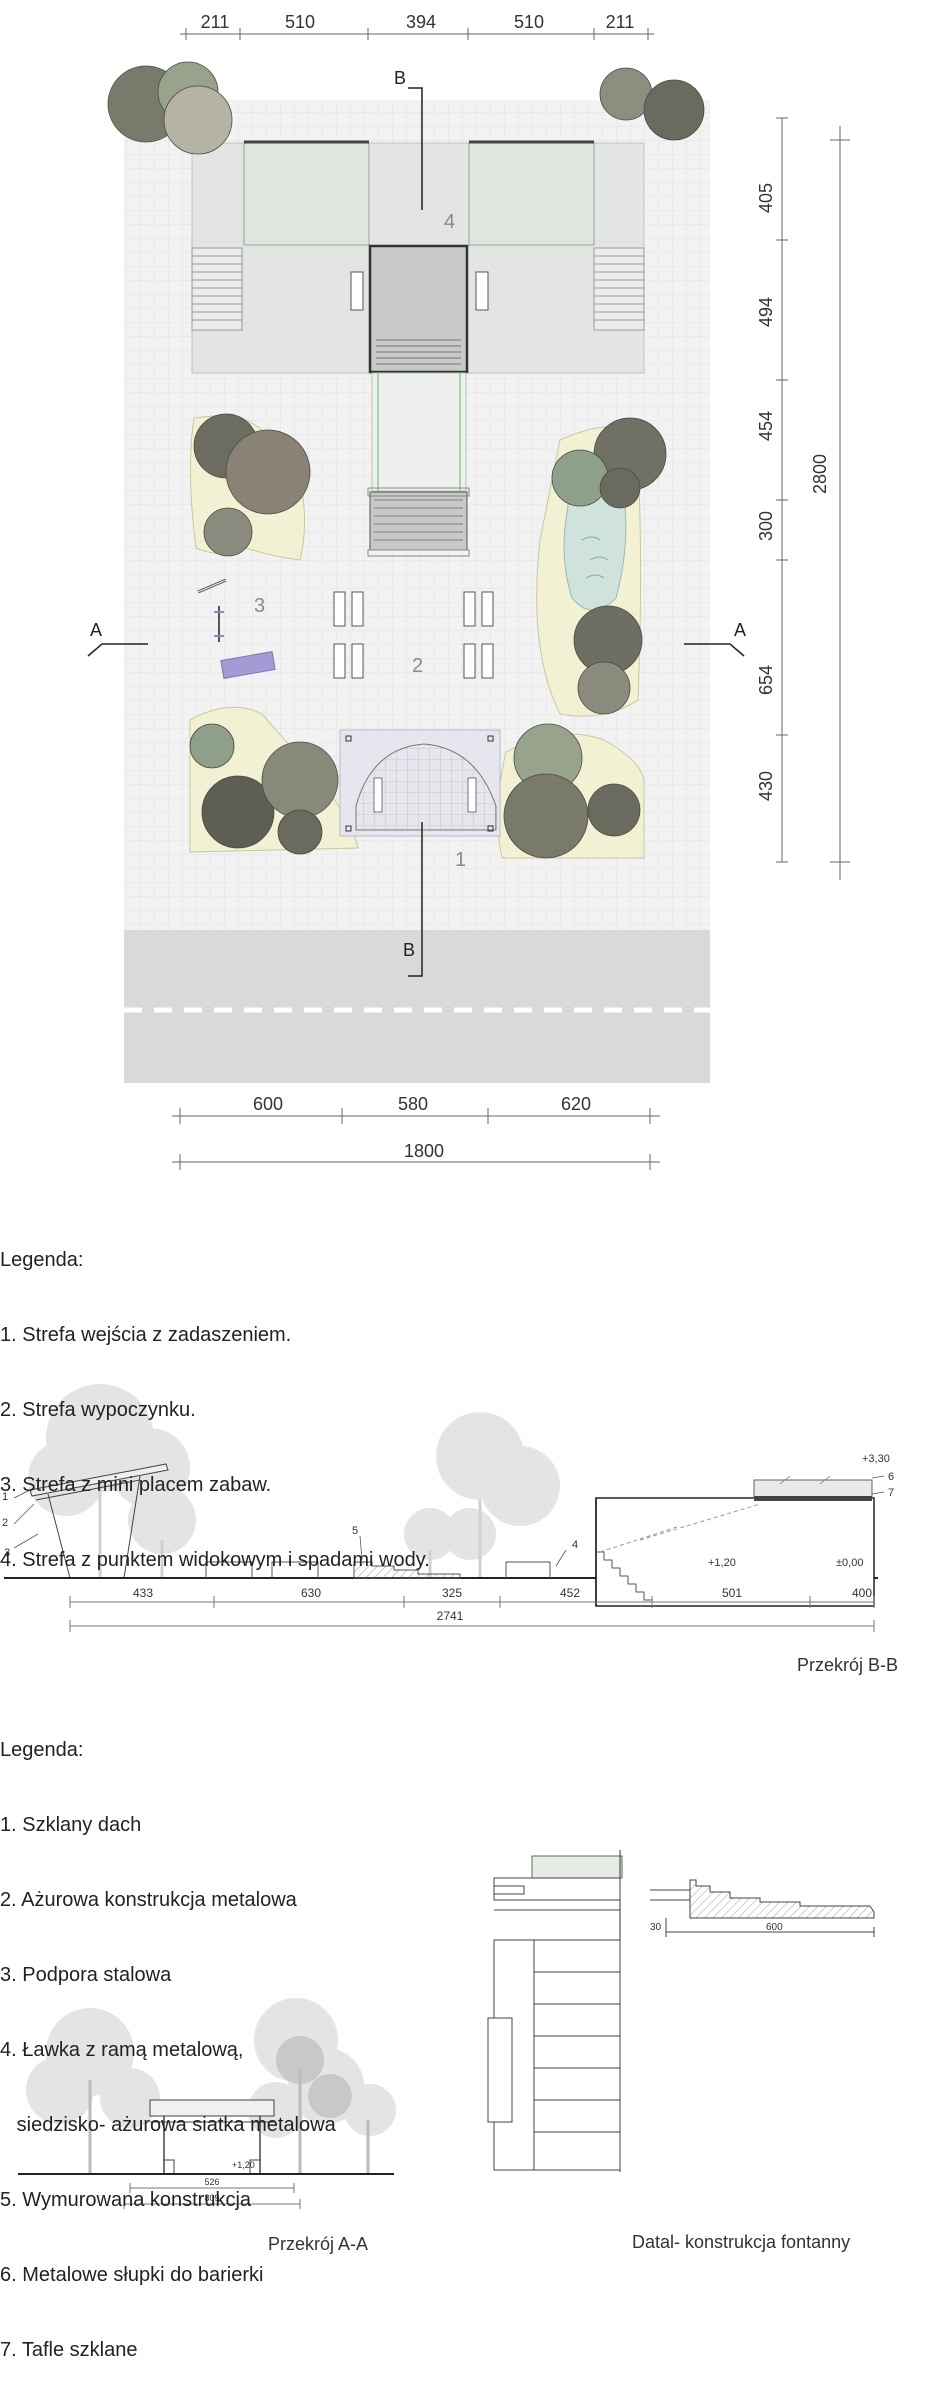  Describe the element at coordinates (891, 1477) in the screenshot. I see `callout-6: 6` at that location.